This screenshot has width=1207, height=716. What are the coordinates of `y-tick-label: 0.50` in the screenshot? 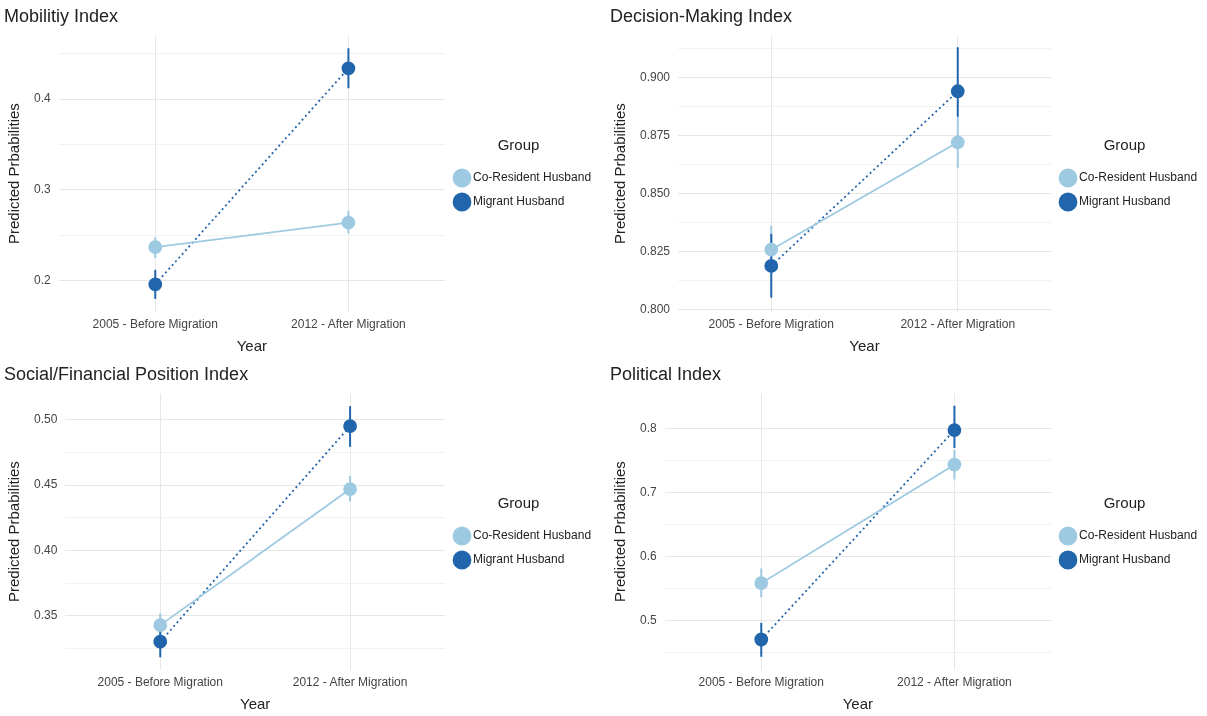 It's located at (46, 419).